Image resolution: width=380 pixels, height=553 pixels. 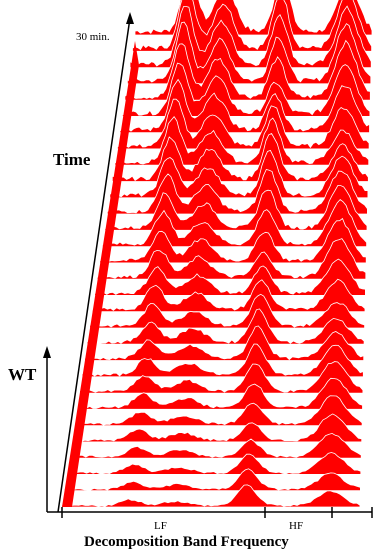 What do you see at coordinates (22, 374) in the screenshot?
I see `y-axis-label: WT` at bounding box center [22, 374].